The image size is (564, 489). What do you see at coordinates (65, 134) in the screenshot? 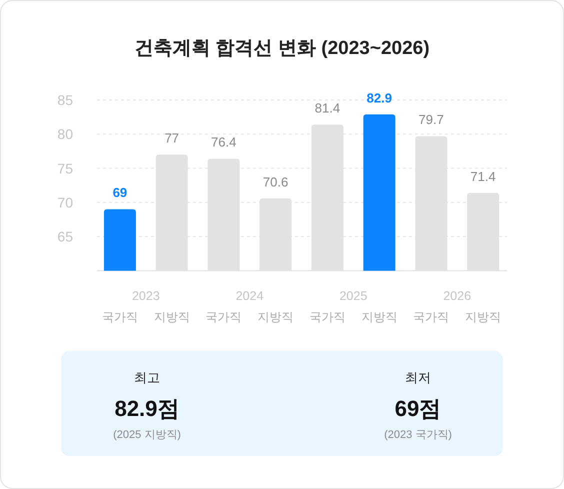
I see `y-tick-label: 80` at bounding box center [65, 134].